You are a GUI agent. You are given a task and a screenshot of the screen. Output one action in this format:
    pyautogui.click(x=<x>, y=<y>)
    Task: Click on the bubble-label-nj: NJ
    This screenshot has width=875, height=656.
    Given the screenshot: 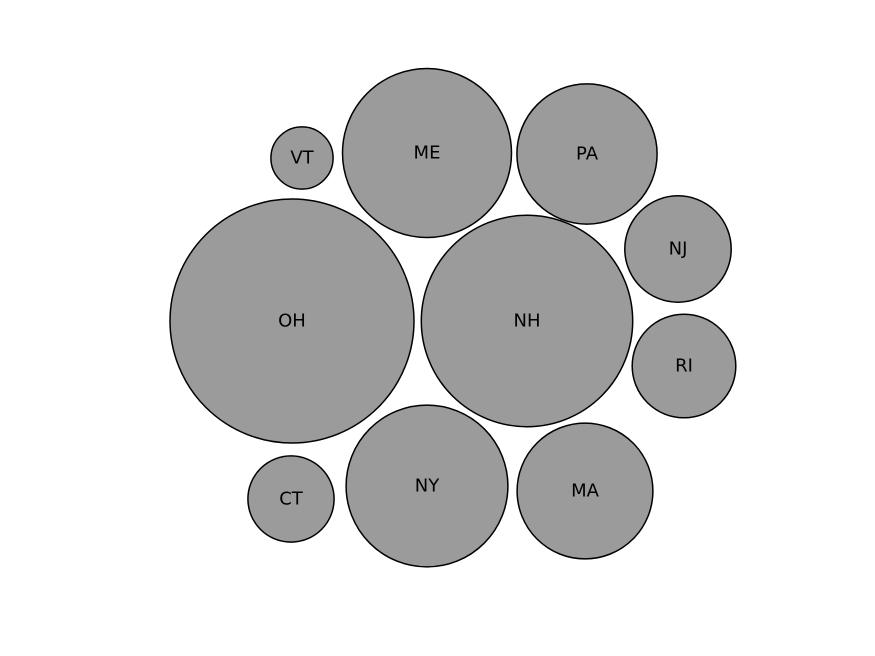 What is the action you would take?
    pyautogui.click(x=678, y=249)
    